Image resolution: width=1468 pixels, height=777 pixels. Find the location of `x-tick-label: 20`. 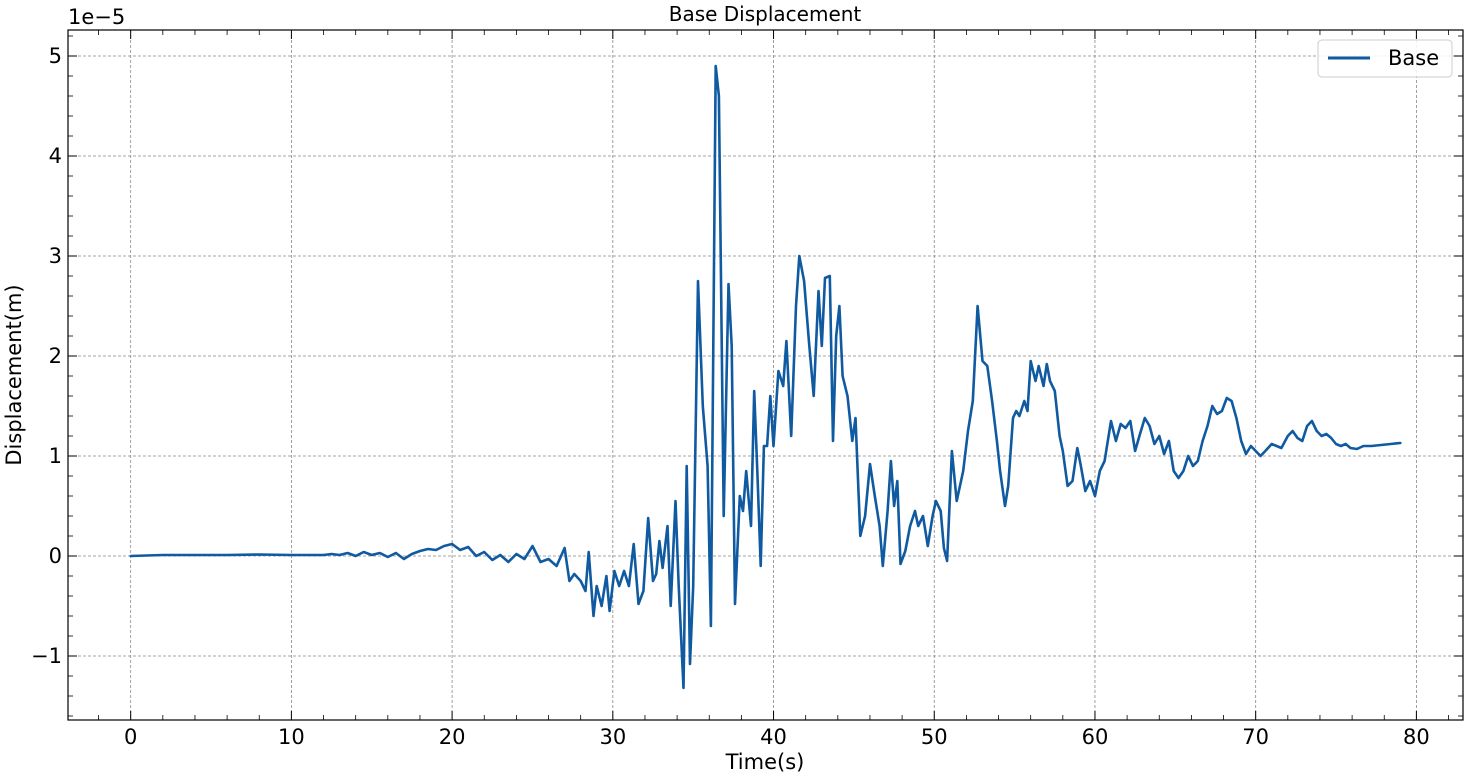

x-tick-label: 20 is located at coordinates (452, 737).